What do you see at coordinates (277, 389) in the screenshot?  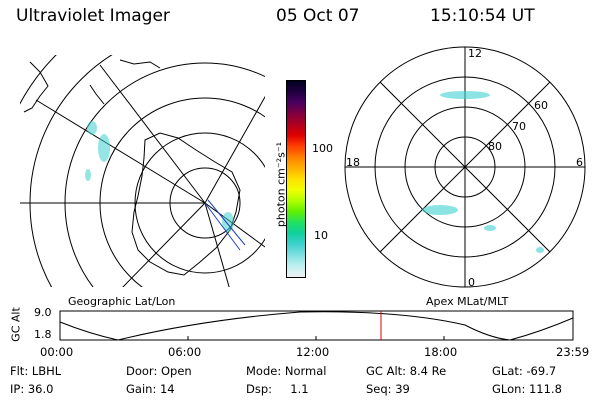 I see `dsp-info: Dsp: 1.1` at bounding box center [277, 389].